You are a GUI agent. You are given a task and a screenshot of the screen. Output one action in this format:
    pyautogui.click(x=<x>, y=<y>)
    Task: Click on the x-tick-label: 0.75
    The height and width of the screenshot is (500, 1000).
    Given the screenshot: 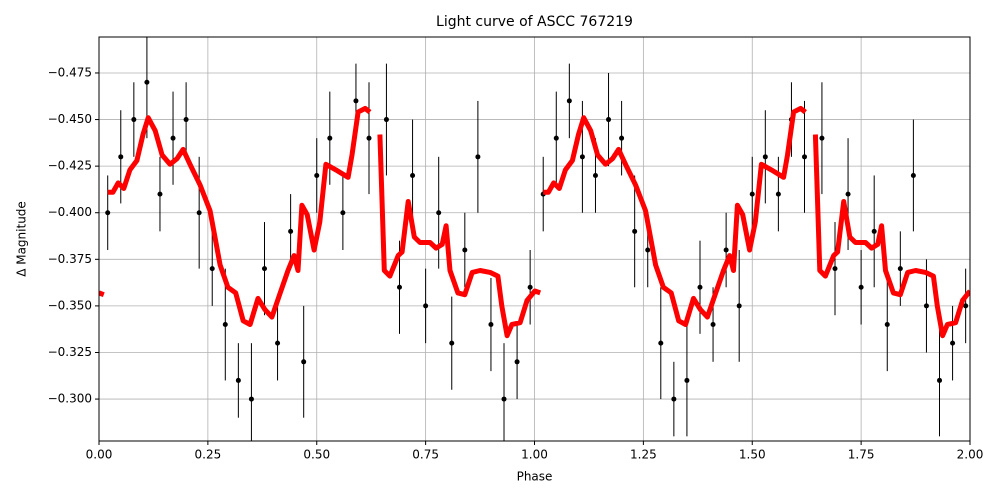 What is the action you would take?
    pyautogui.click(x=425, y=455)
    